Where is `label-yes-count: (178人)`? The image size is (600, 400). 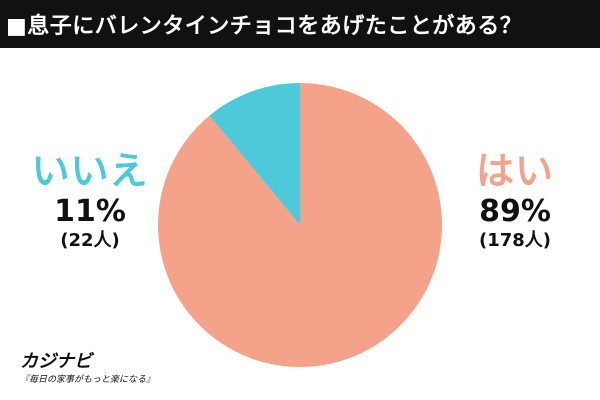
label-yes-count: (178人) is located at coordinates (515, 240).